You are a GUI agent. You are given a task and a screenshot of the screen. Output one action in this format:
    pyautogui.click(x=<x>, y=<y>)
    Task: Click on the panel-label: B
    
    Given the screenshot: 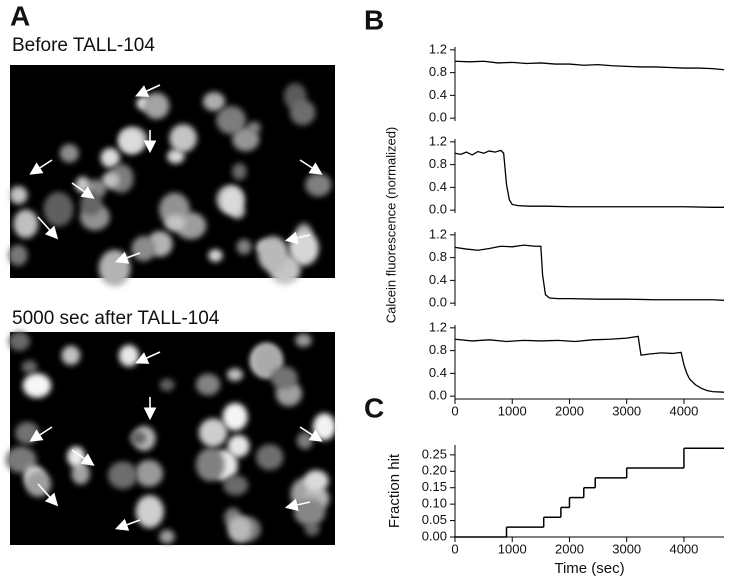 What is the action you would take?
    pyautogui.click(x=374, y=19)
    